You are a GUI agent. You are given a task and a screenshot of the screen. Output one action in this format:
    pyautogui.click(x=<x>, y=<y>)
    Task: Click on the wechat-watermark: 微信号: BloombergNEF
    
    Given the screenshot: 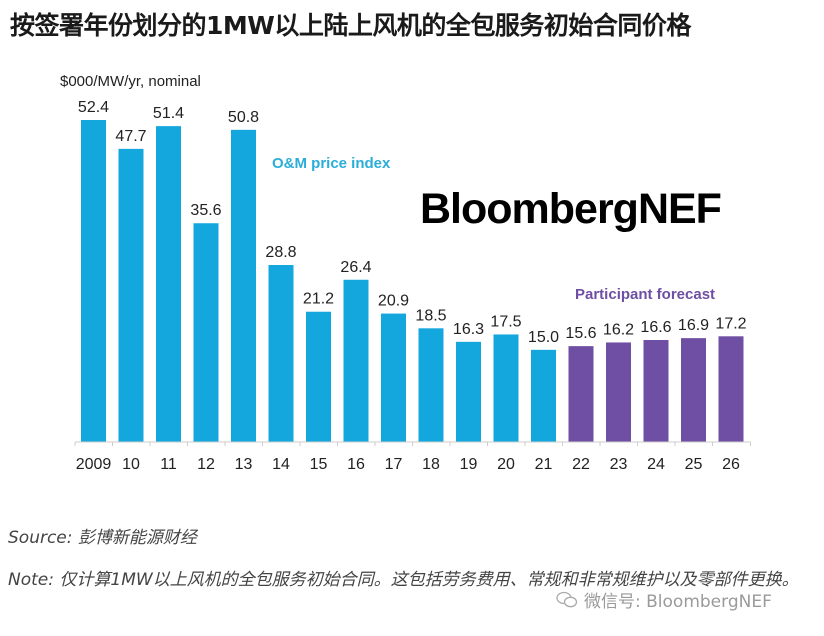 What is the action you would take?
    pyautogui.click(x=664, y=599)
    